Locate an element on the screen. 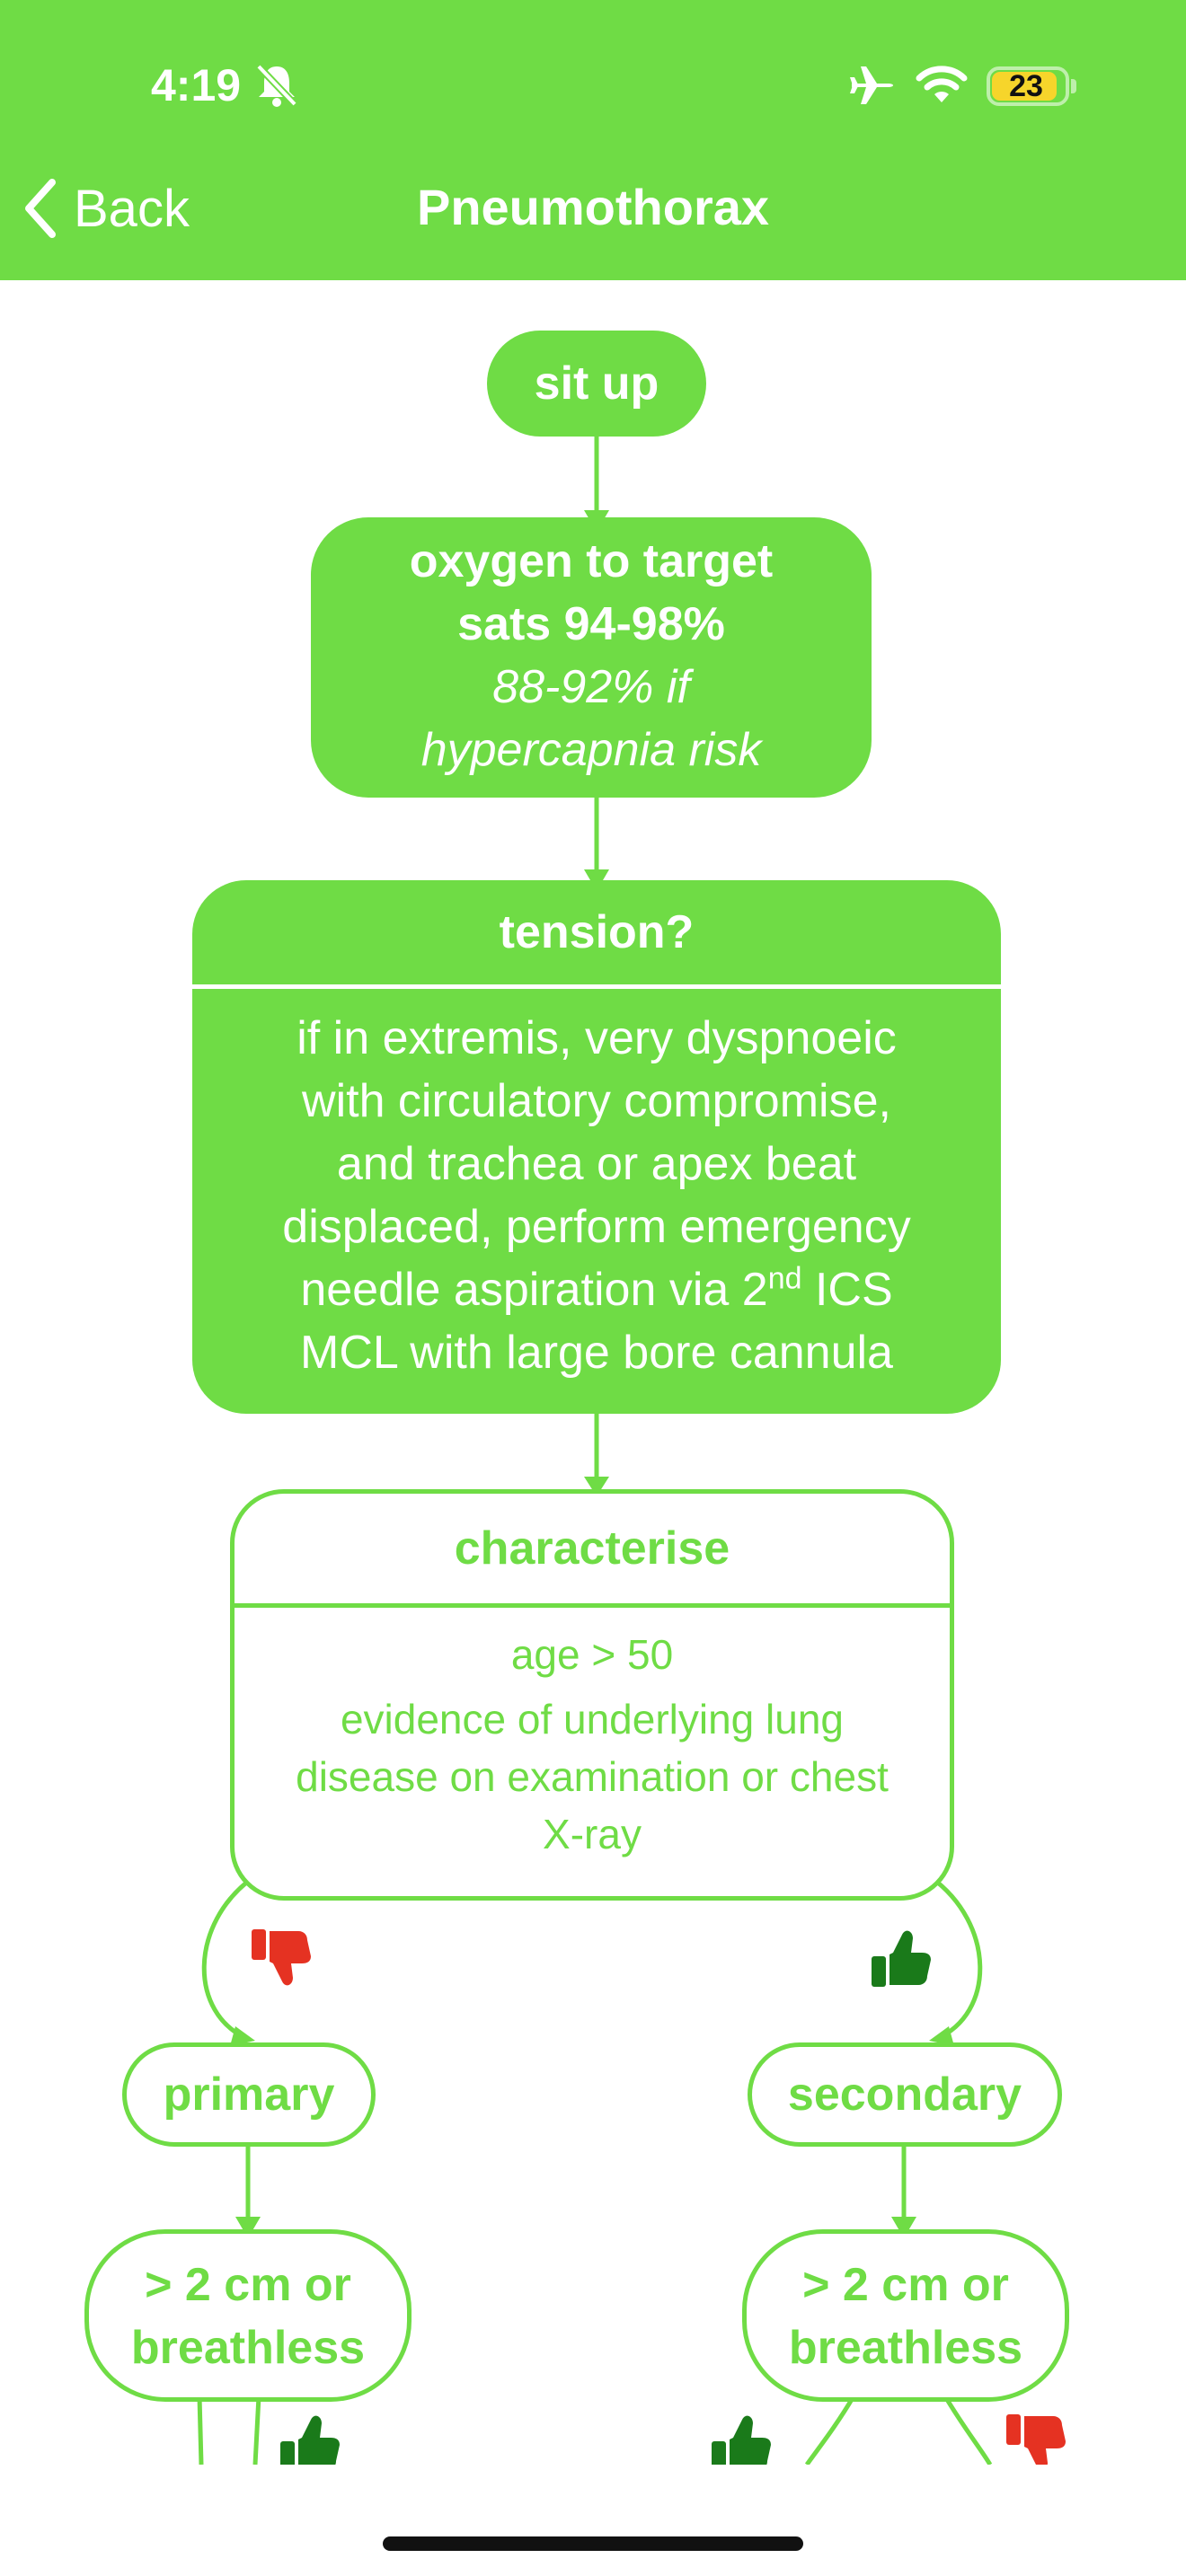  tension-heading: tension? is located at coordinates (597, 932).